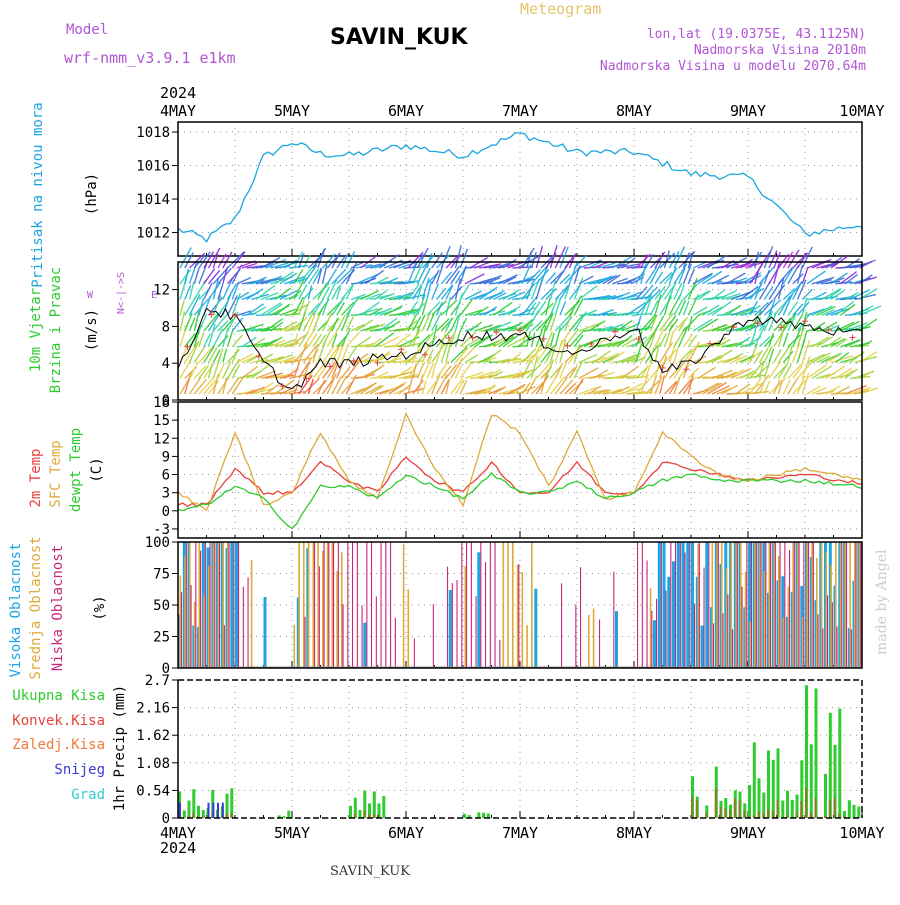 This screenshot has height=905, width=900. What do you see at coordinates (38, 194) in the screenshot?
I see `pressure-label: Pritisak na nivou mora` at bounding box center [38, 194].